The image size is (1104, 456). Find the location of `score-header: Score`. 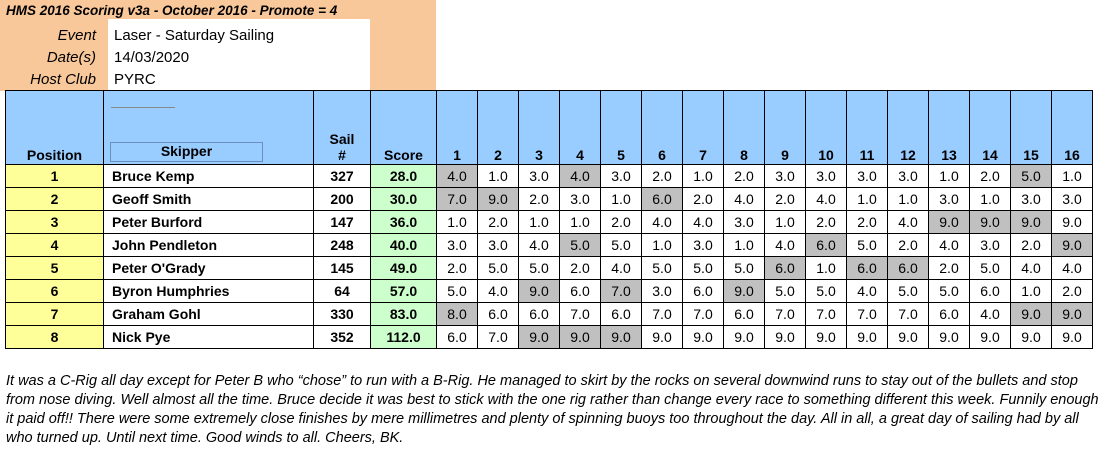

score-header: Score is located at coordinates (403, 127).